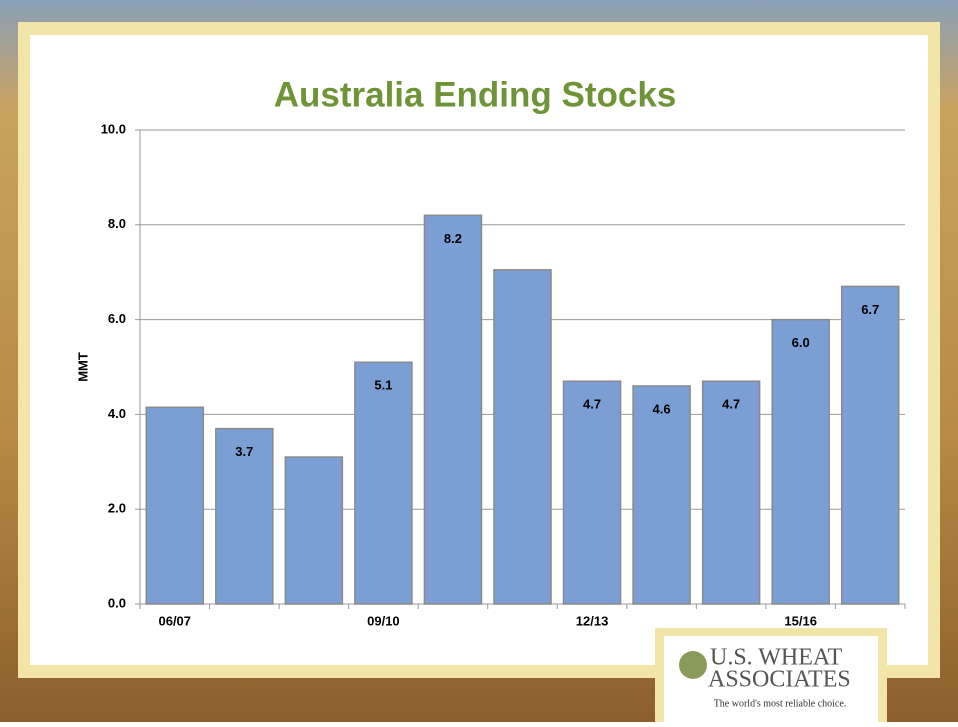  Describe the element at coordinates (776, 658) in the screenshot. I see `logo-line1: U.S. WHEAT` at that location.